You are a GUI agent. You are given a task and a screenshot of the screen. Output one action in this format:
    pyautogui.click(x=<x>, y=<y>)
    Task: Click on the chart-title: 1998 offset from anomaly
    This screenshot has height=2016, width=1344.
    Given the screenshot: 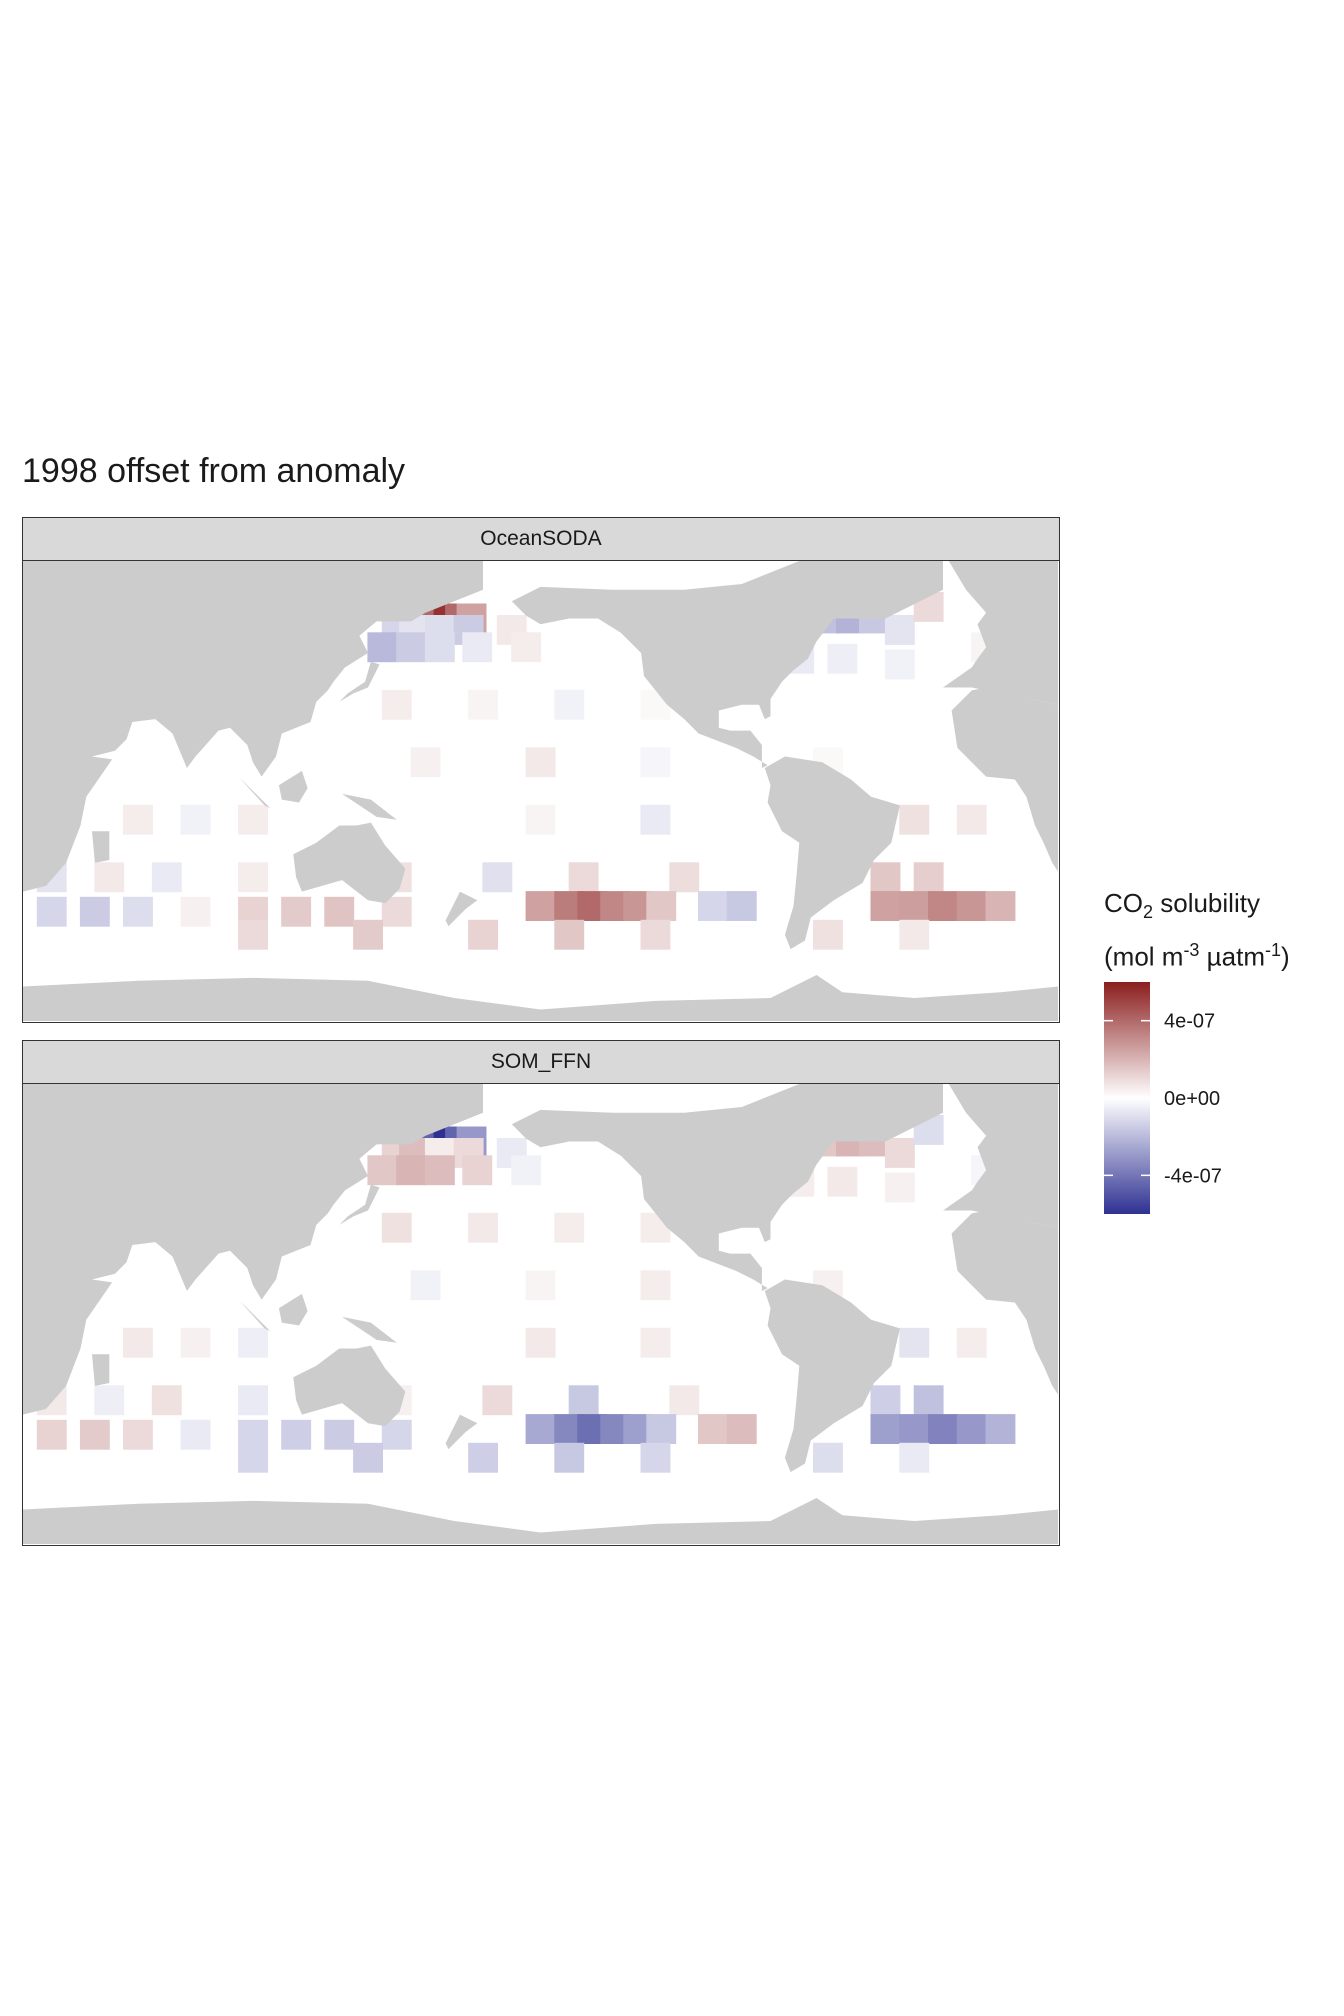 What is the action you would take?
    pyautogui.click(x=214, y=471)
    